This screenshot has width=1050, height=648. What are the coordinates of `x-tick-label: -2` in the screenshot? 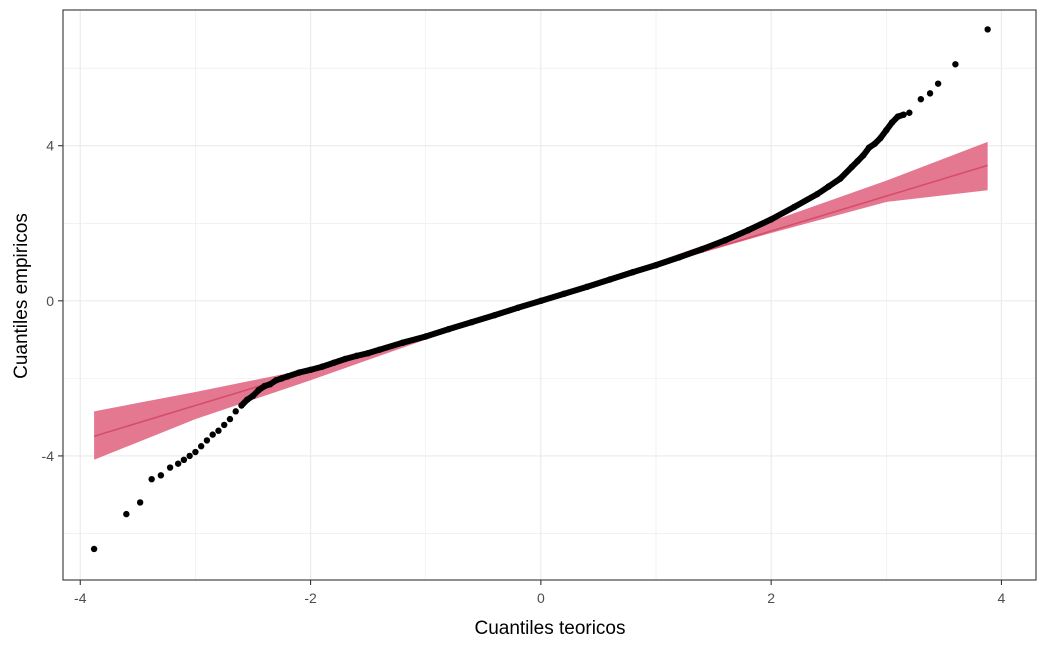 It's located at (310, 598).